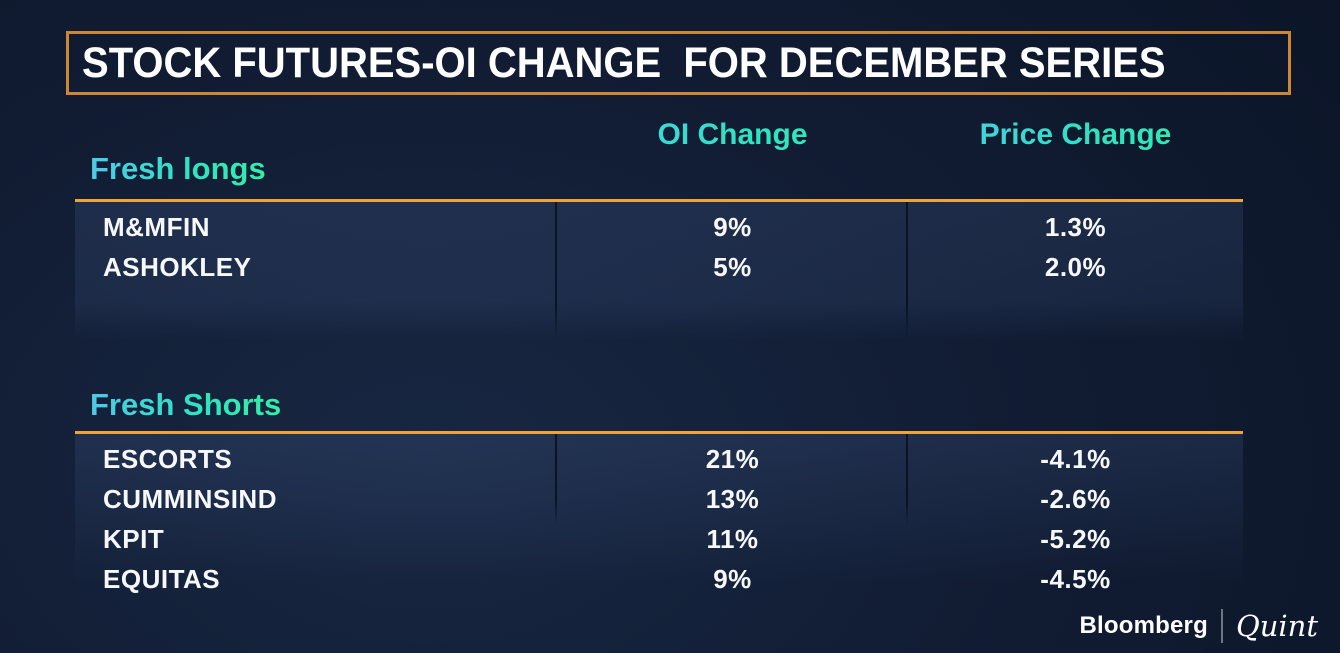 The height and width of the screenshot is (653, 1340). What do you see at coordinates (732, 498) in the screenshot?
I see `oi-change-value: 13%` at bounding box center [732, 498].